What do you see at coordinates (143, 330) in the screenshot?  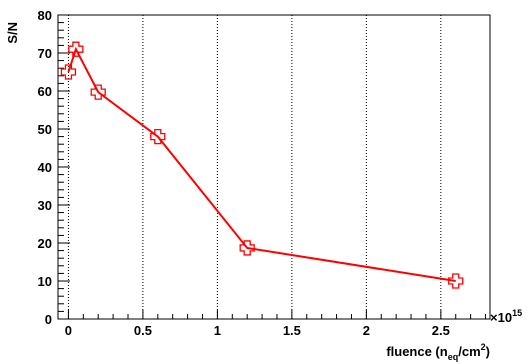 I see `x-tick-label: 0.5` at bounding box center [143, 330].